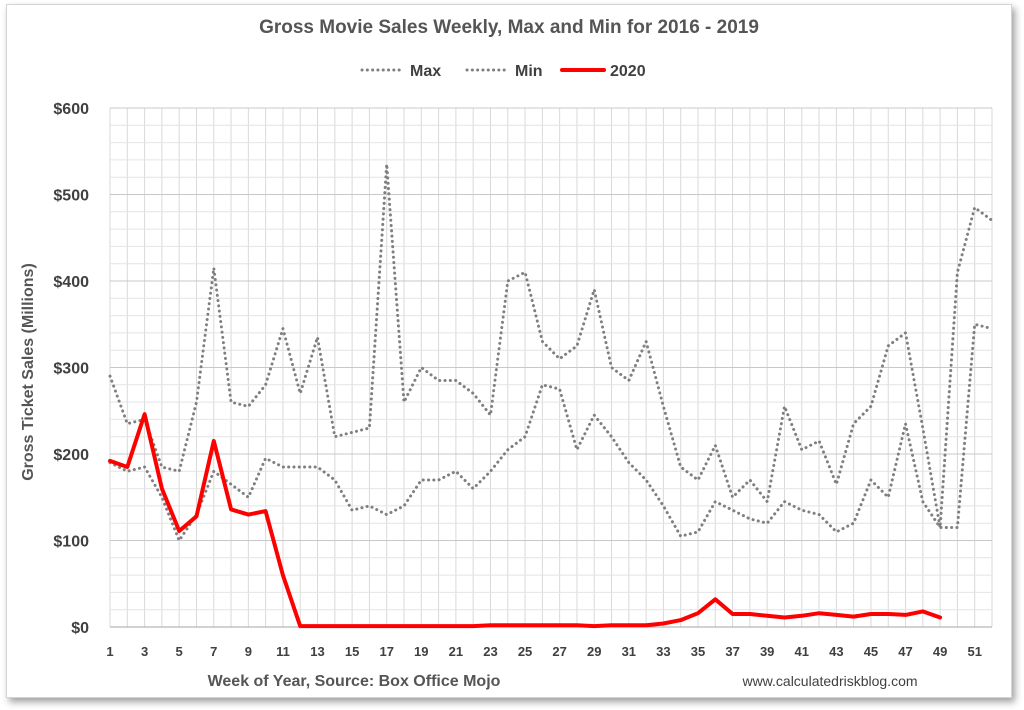  I want to click on y-tick-label: $500, so click(71, 196).